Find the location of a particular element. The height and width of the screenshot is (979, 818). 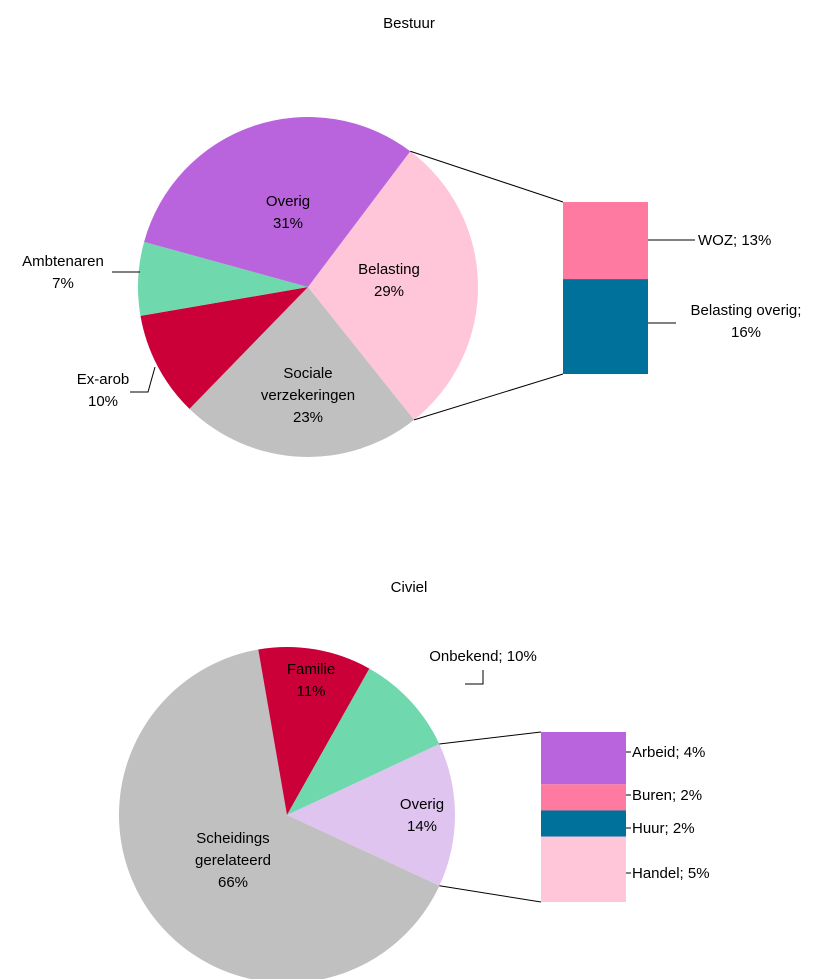

data-label: Belasting overig; 16% is located at coordinates (746, 321).